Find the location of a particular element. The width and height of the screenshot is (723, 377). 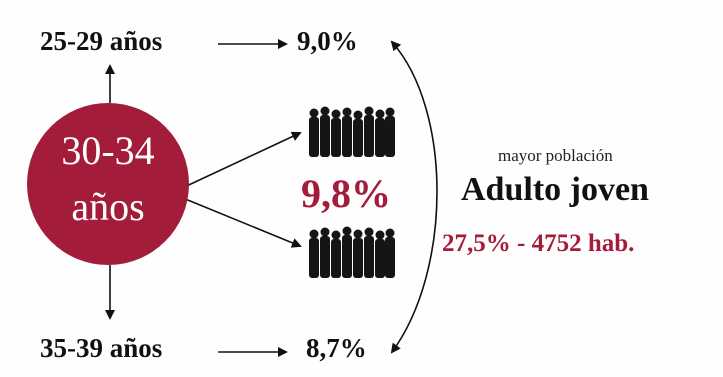

people-crowd-icon-upper is located at coordinates (352, 132).